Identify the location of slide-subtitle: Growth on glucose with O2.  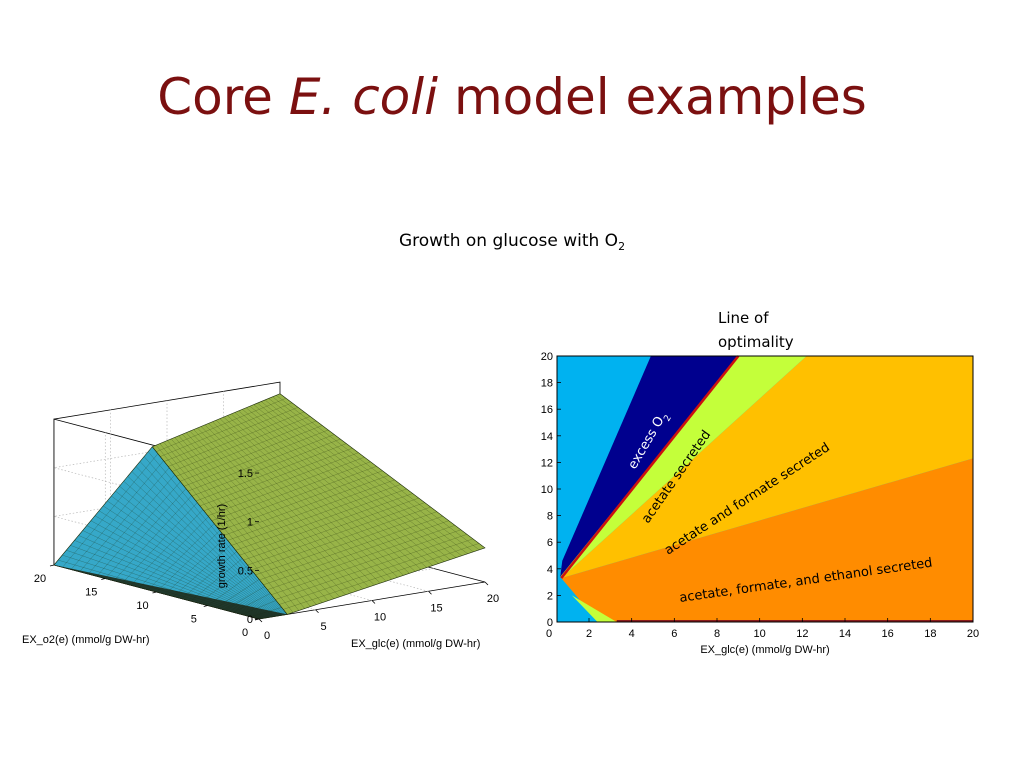
(512, 242).